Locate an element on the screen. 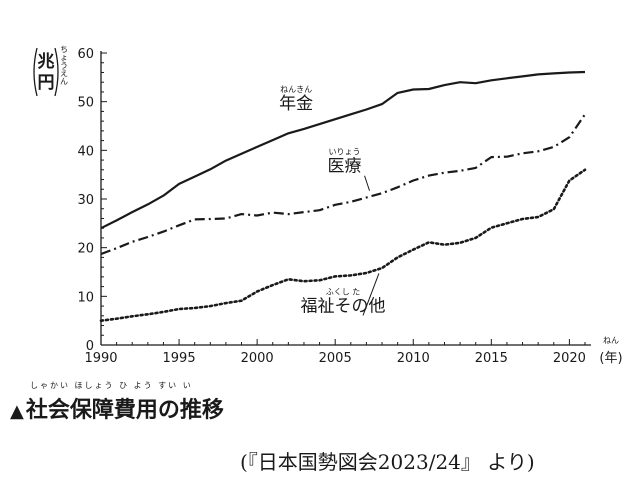 The width and height of the screenshot is (625, 484). caption-ruby: しゃかい ほしょう ひ よう すい い is located at coordinates (111, 385).